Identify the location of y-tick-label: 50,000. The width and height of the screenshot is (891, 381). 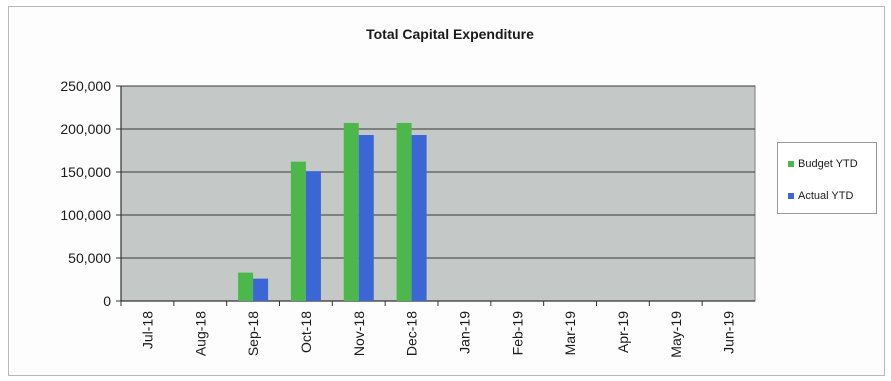
(89, 258).